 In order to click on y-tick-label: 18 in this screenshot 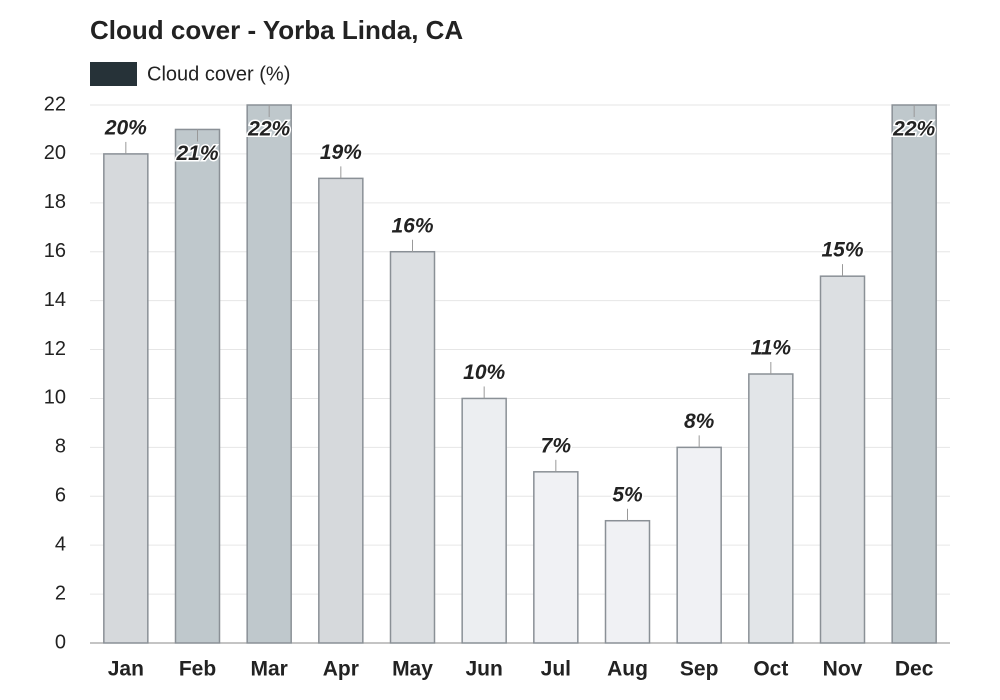, I will do `click(55, 202)`.